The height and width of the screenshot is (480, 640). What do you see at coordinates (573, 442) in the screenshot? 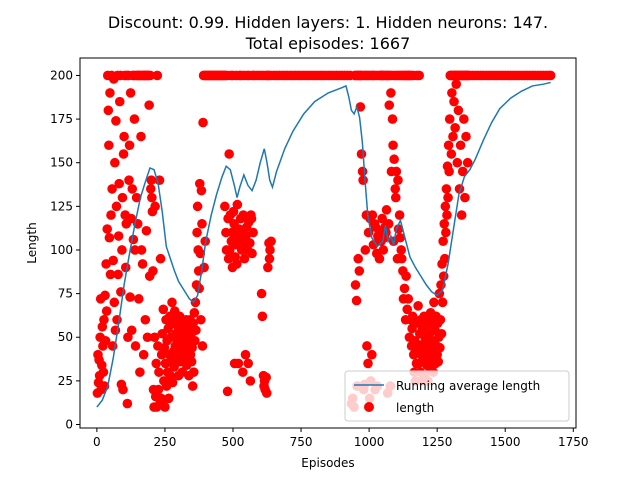
I see `x-tick-label: 1750` at bounding box center [573, 442].